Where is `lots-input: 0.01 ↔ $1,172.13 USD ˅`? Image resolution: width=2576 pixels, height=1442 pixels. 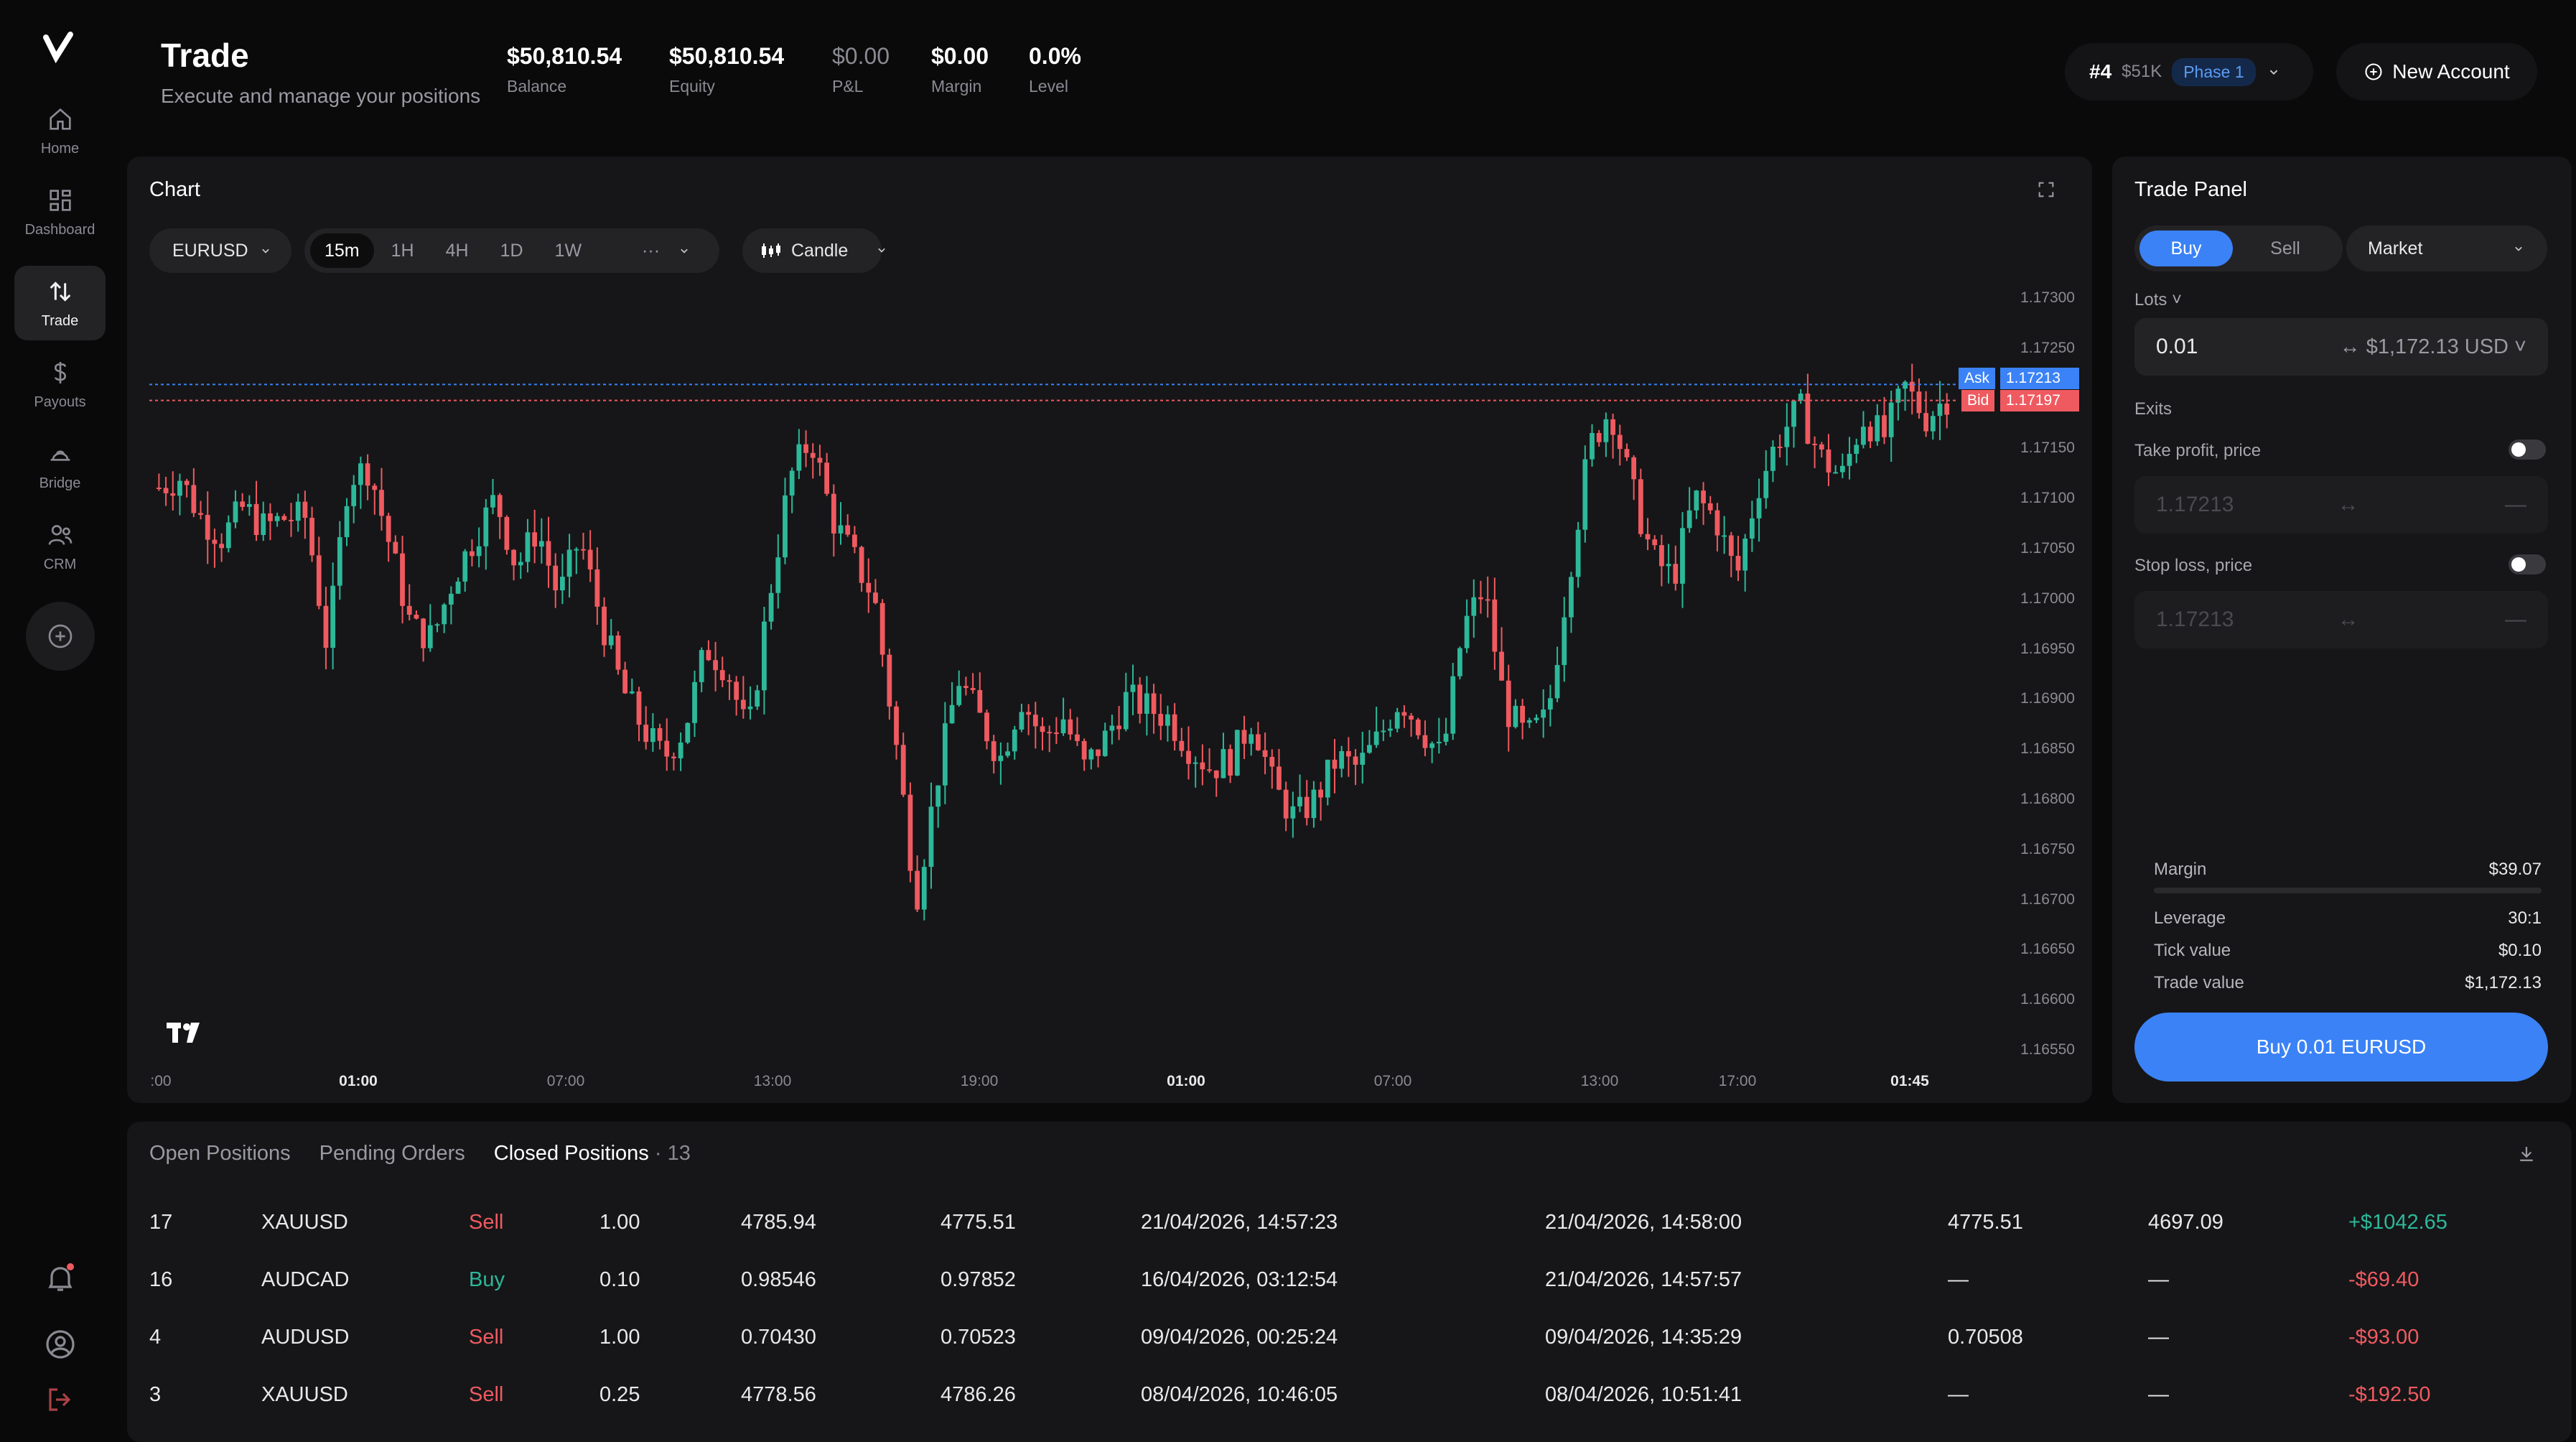 lots-input: 0.01 ↔ $1,172.13 USD ˅ is located at coordinates (2341, 347).